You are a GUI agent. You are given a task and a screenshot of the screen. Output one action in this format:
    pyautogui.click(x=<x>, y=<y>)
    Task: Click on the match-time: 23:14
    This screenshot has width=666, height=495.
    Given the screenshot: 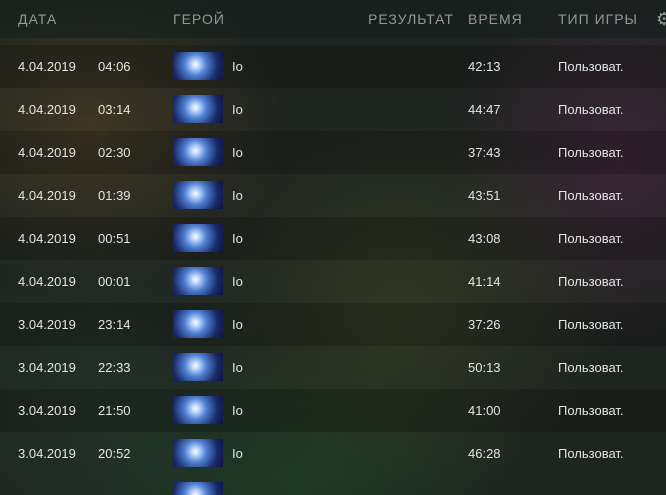 What is the action you would take?
    pyautogui.click(x=114, y=324)
    